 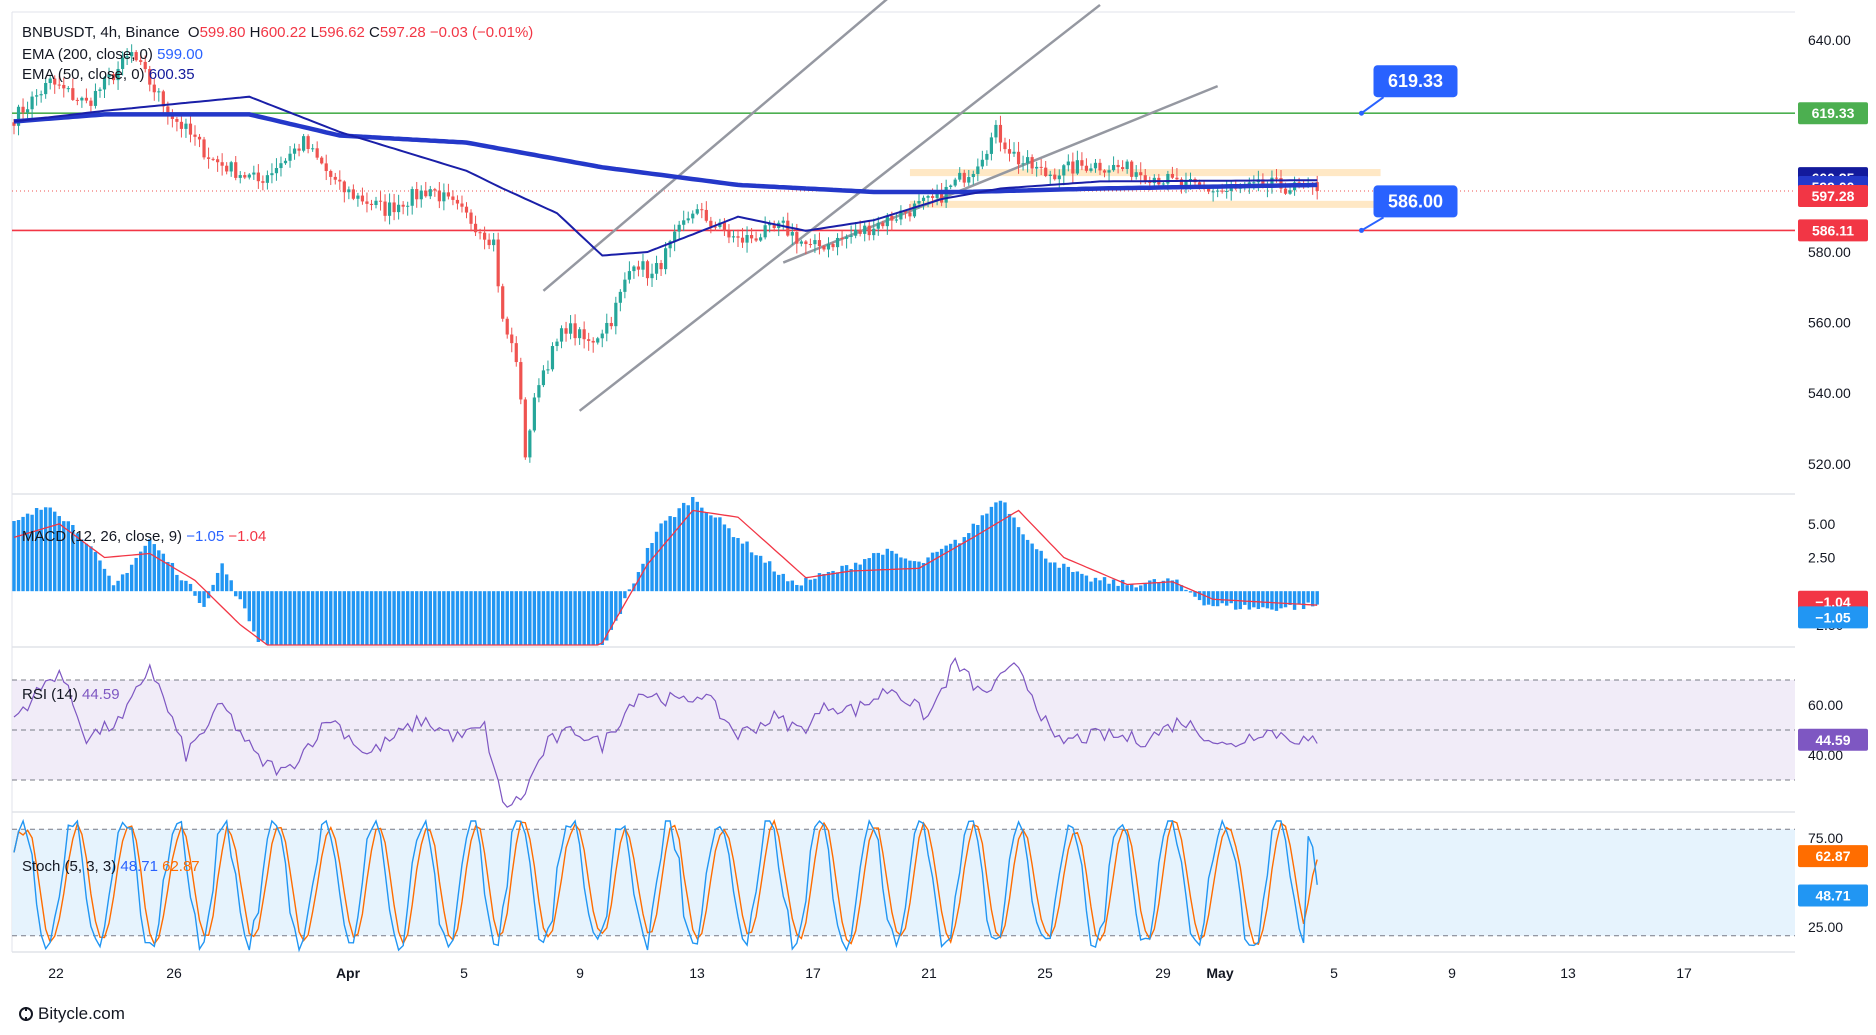 What do you see at coordinates (102, 536) in the screenshot?
I see `macd-label: MACD (12, 26, close, 9)` at bounding box center [102, 536].